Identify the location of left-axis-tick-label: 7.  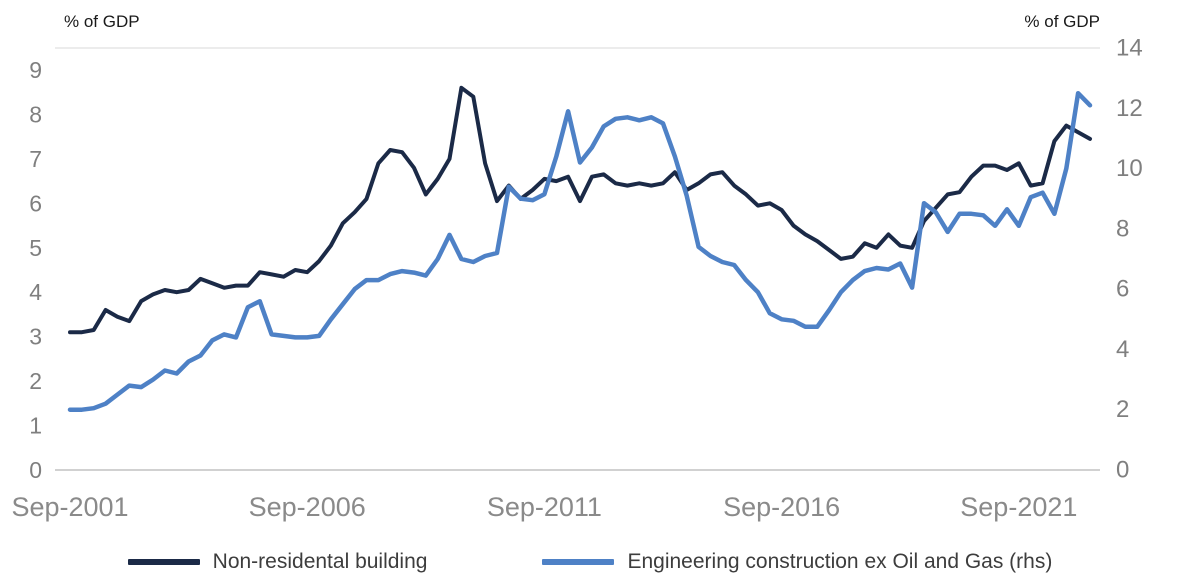
(35, 159).